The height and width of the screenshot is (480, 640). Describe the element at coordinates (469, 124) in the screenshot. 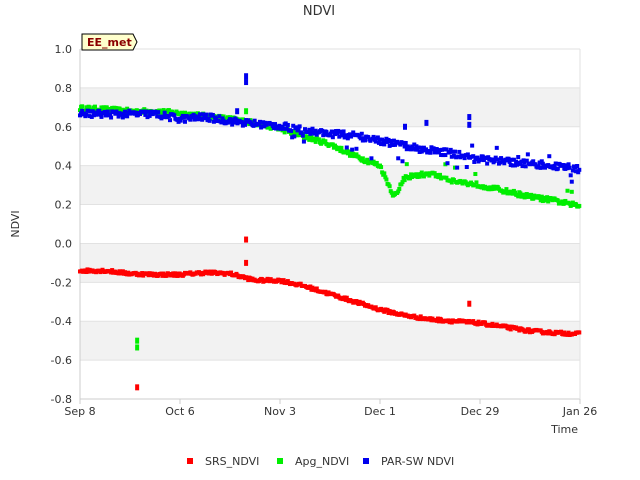

I see `outlier-point` at that location.